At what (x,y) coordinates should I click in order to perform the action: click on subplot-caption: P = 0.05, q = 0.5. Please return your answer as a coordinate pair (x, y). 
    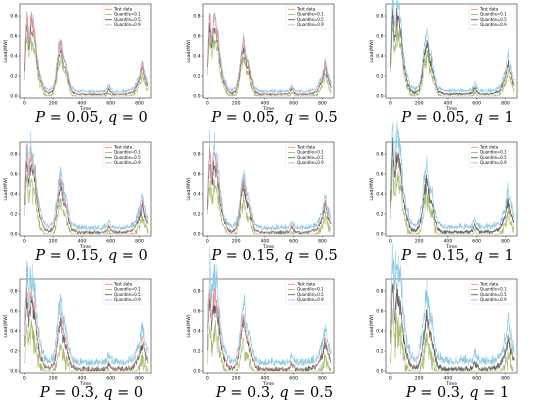
    Looking at the image, I should click on (274, 118).